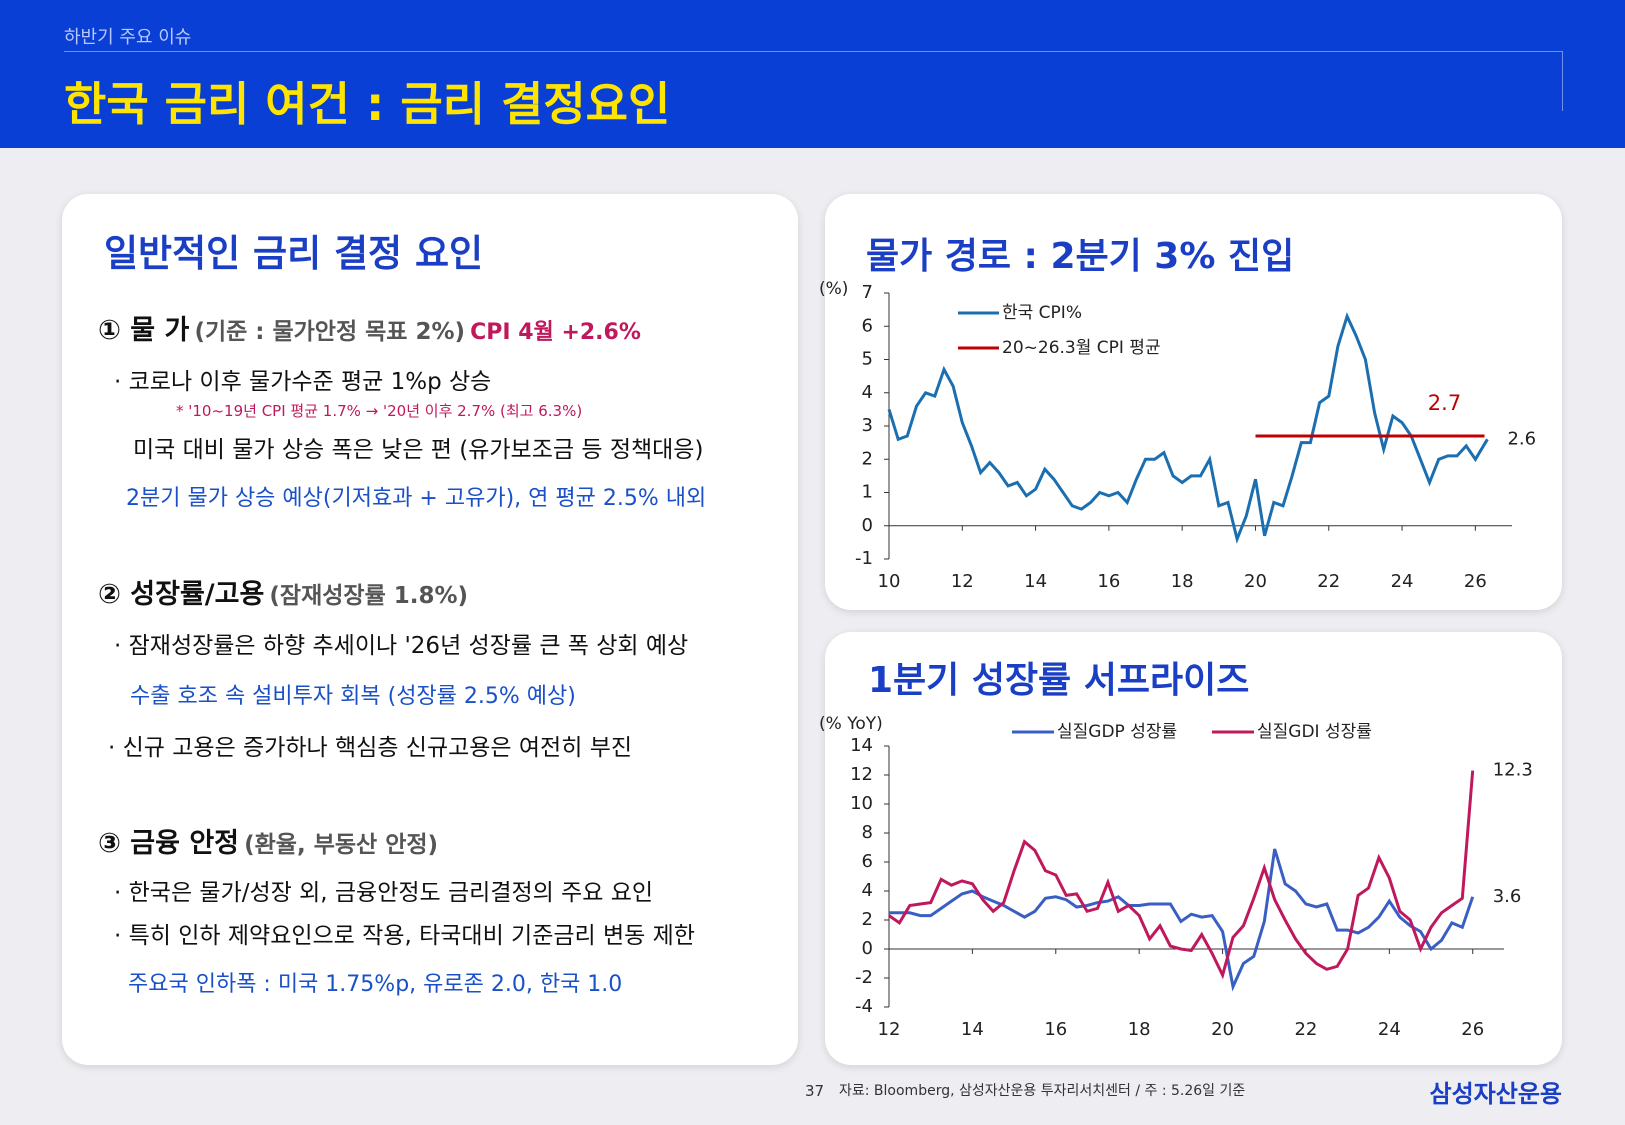 The width and height of the screenshot is (1625, 1125). Describe the element at coordinates (303, 382) in the screenshot. I see `bullet: · 코로나 이후 물가수준 평균 1%p 상승` at that location.